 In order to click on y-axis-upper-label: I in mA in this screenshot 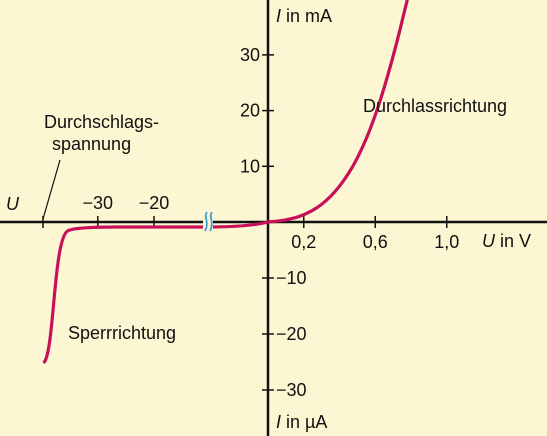, I will do `click(304, 16)`.